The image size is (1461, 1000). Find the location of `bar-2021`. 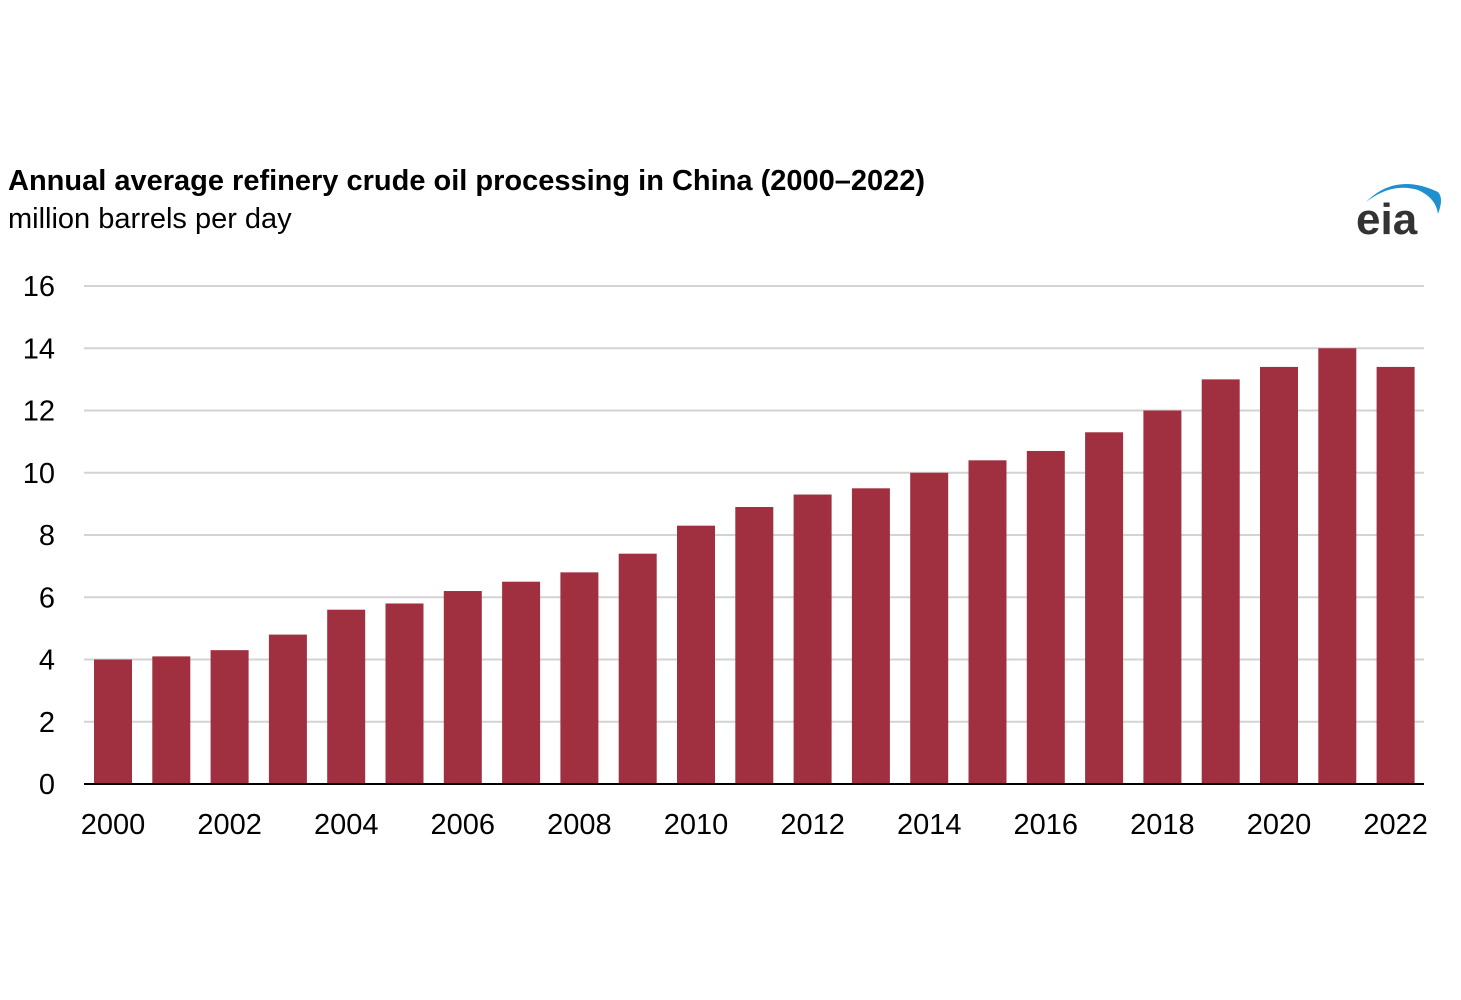

bar-2021 is located at coordinates (1337, 566).